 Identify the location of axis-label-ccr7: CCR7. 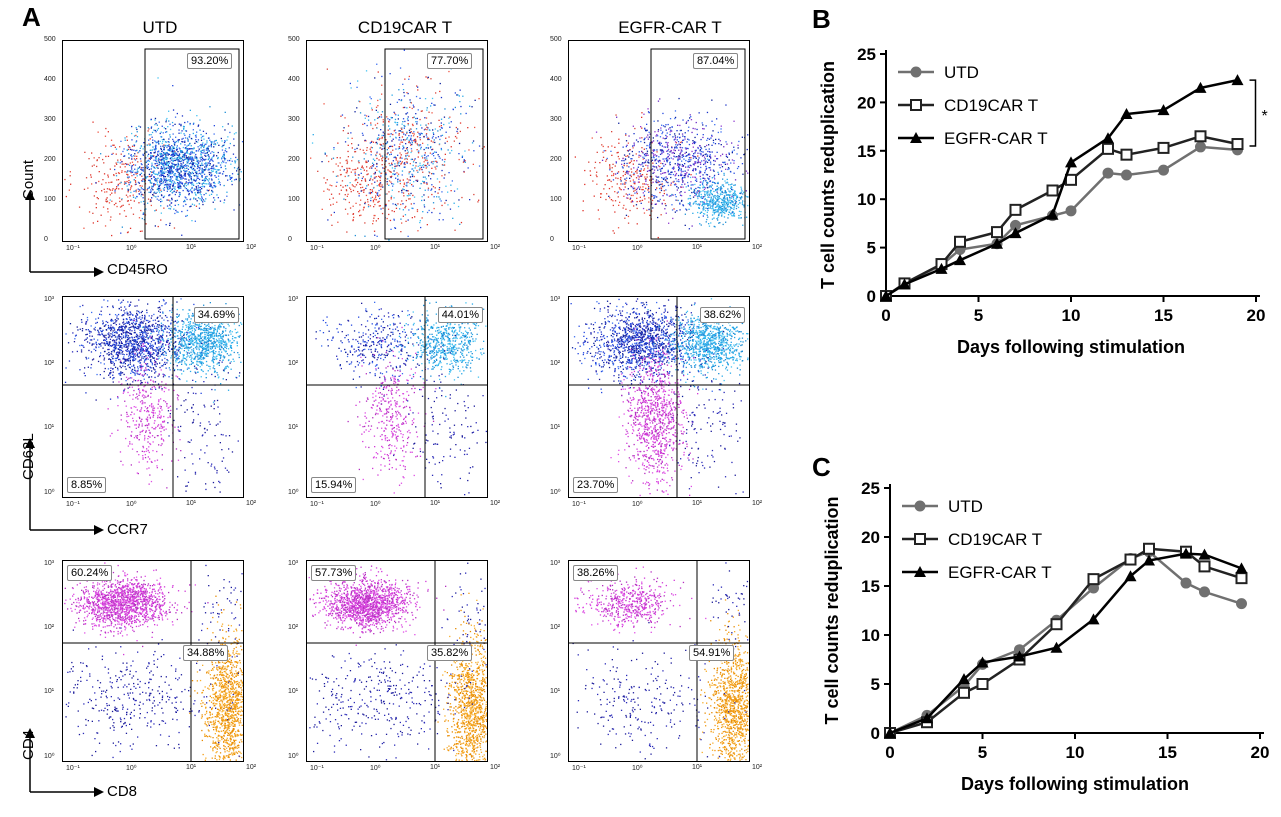
(127, 529).